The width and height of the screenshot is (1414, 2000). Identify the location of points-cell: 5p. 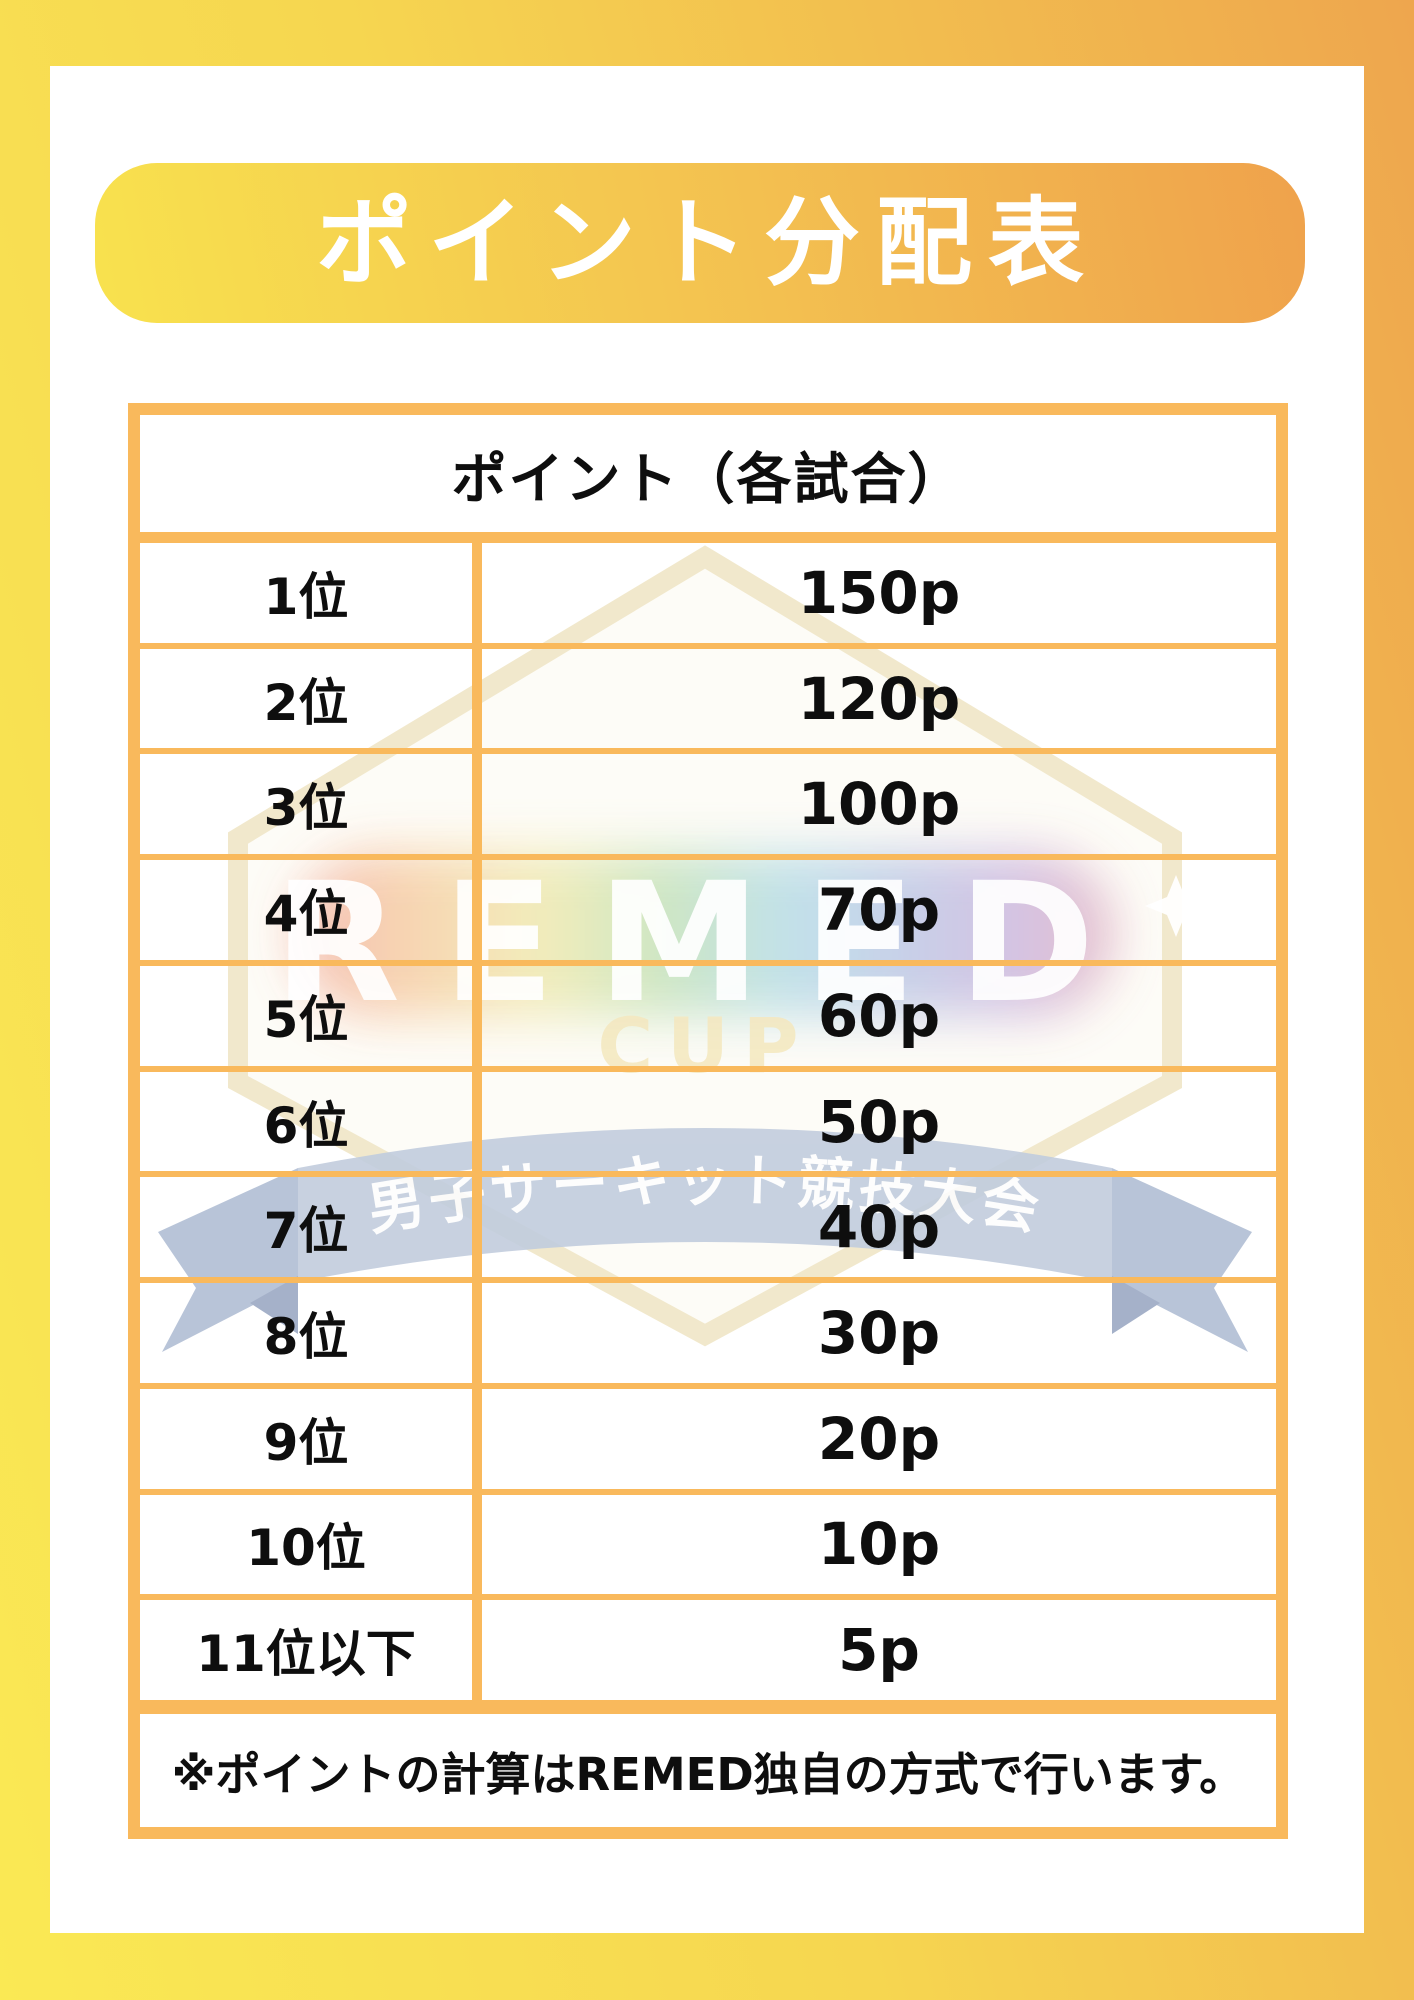
(879, 1650).